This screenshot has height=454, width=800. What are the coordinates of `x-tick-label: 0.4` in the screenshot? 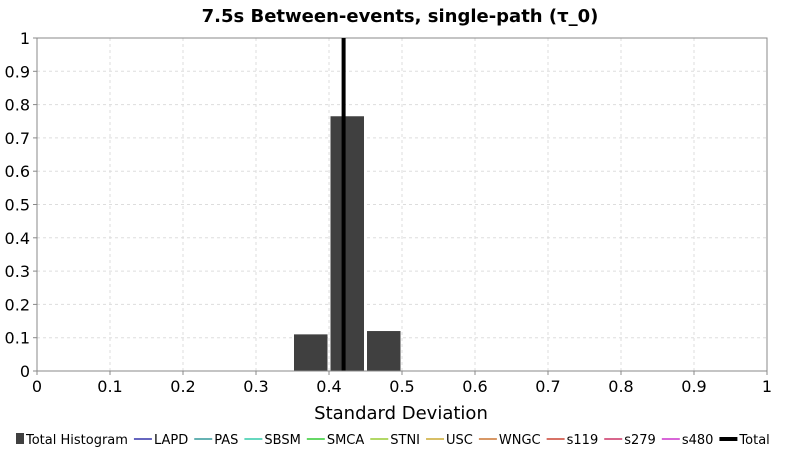 It's located at (328, 386).